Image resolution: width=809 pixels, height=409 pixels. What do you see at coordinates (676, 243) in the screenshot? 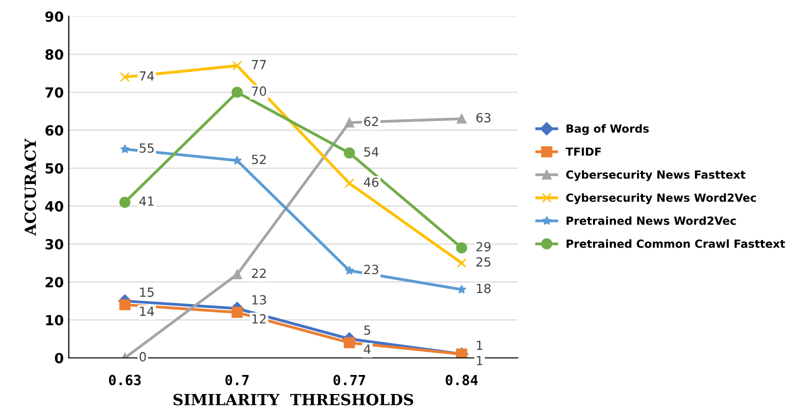
I see `legend-label: Pretrained Common Crawl Fasttext` at bounding box center [676, 243].